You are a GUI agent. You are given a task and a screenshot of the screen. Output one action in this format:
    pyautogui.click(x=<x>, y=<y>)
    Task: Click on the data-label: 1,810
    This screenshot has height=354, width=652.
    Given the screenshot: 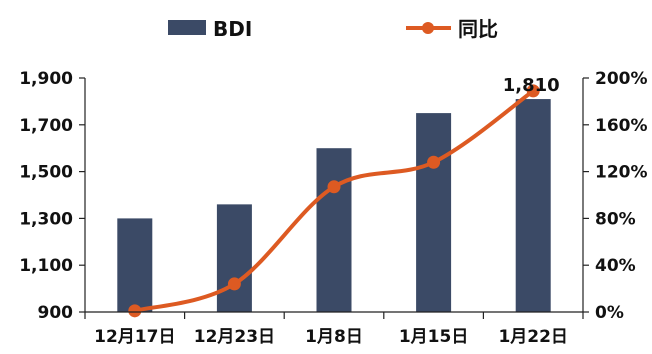 What is the action you would take?
    pyautogui.click(x=531, y=85)
    